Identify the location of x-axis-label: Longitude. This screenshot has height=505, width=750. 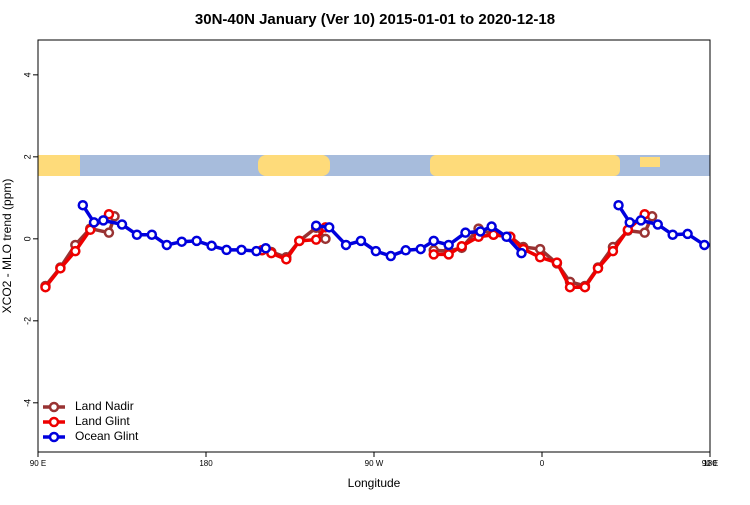
(374, 483).